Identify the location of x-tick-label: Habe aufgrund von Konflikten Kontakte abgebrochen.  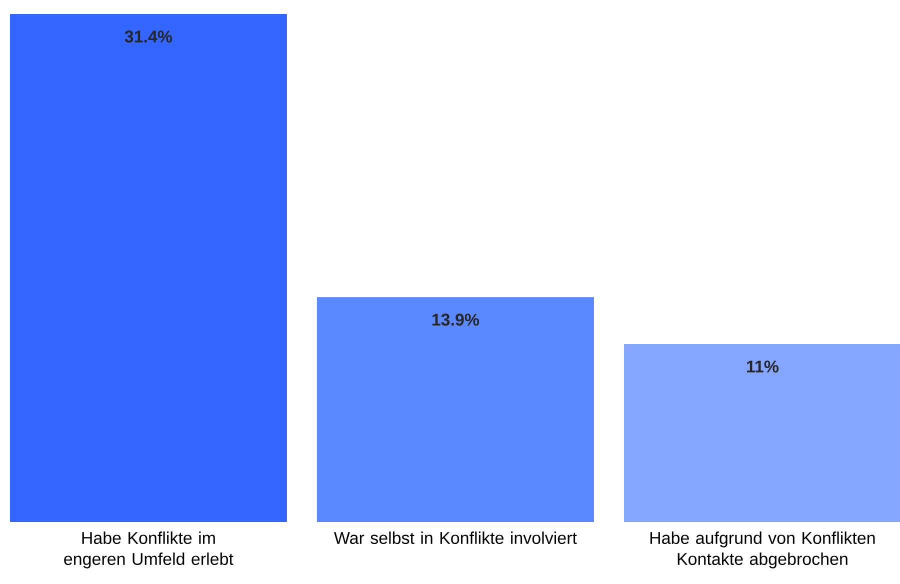
(762, 550).